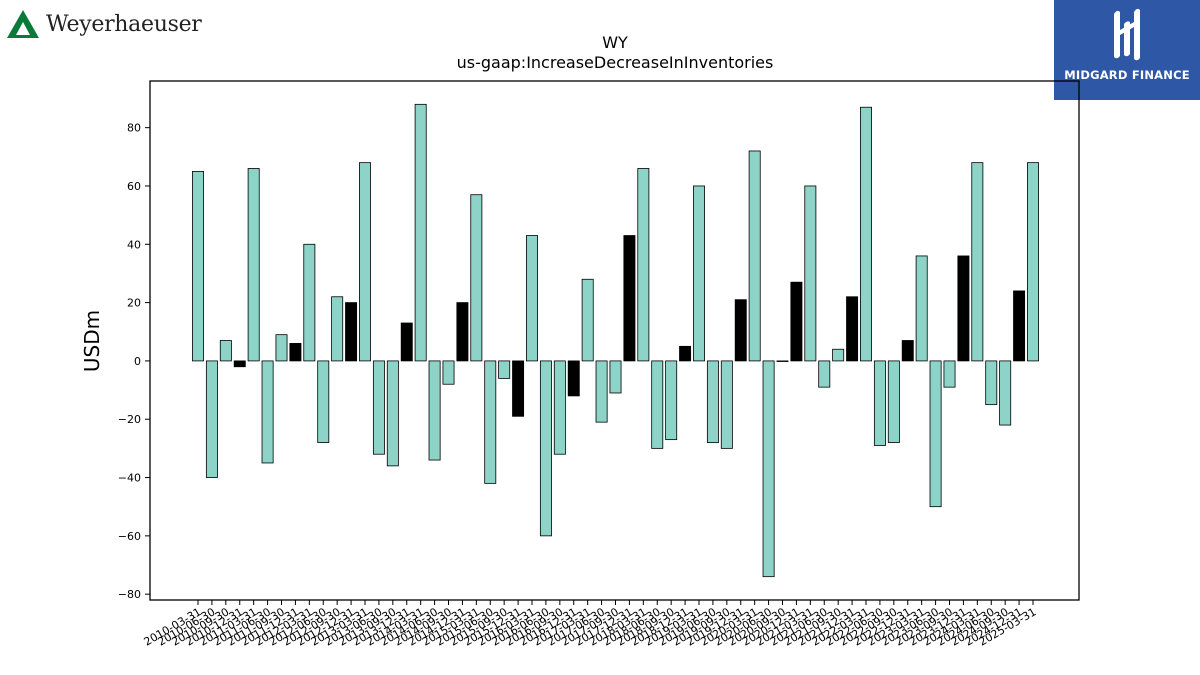 This screenshot has width=1200, height=675. Describe the element at coordinates (1127, 75) in the screenshot. I see `logo-right-text: MIDGARD FINANCE` at that location.